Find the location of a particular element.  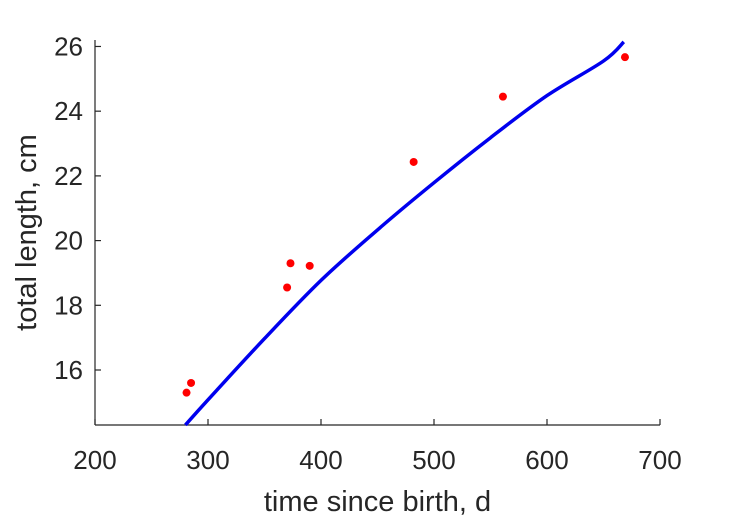

y-tick-label: 18 is located at coordinates (68, 305).